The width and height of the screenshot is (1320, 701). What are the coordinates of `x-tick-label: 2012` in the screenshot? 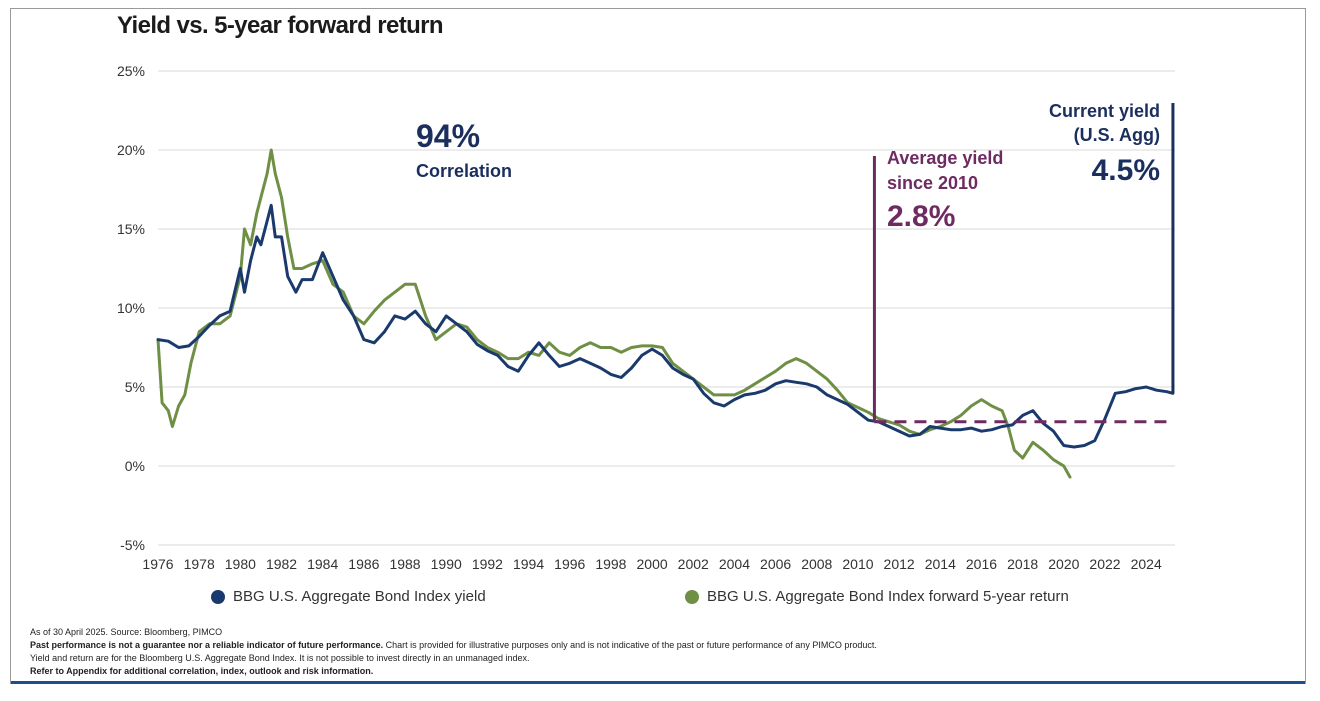 It's located at (899, 564).